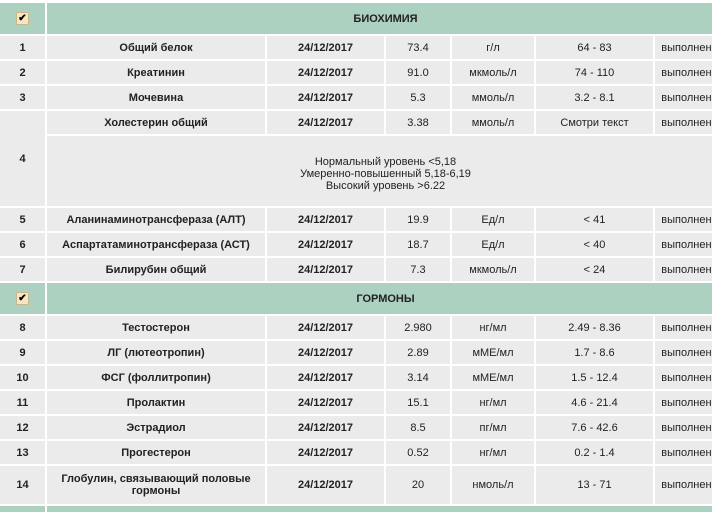 The width and height of the screenshot is (712, 514). What do you see at coordinates (594, 219) in the screenshot?
I see `reference-range: < 41` at bounding box center [594, 219].